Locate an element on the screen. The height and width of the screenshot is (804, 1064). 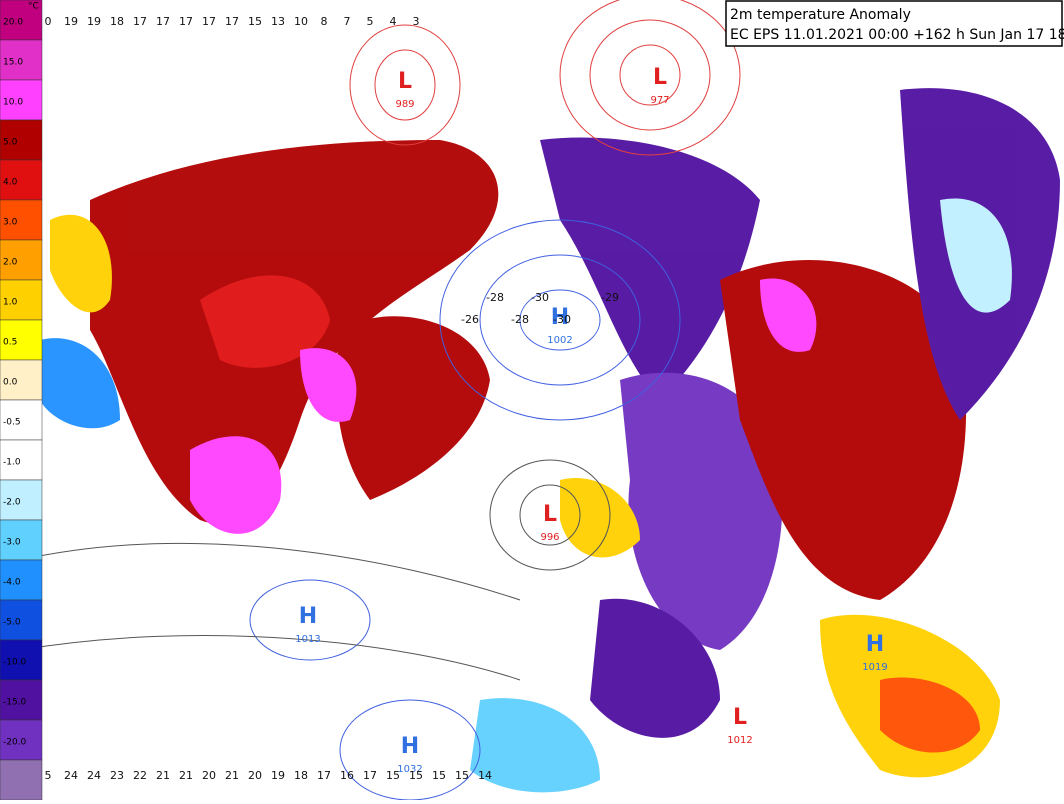
pressure-value: 989 is located at coordinates (404, 104).